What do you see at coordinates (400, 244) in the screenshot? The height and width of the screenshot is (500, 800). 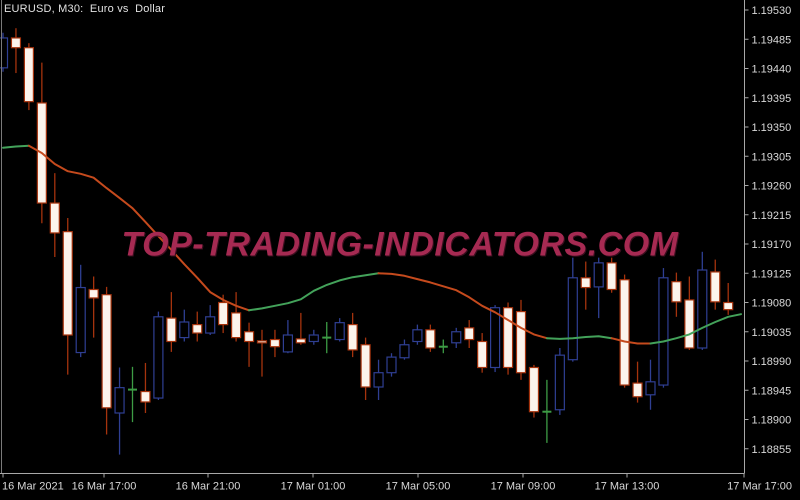 I see `watermark-text: TOP-TRADING-INDICATORS.COM` at bounding box center [400, 244].